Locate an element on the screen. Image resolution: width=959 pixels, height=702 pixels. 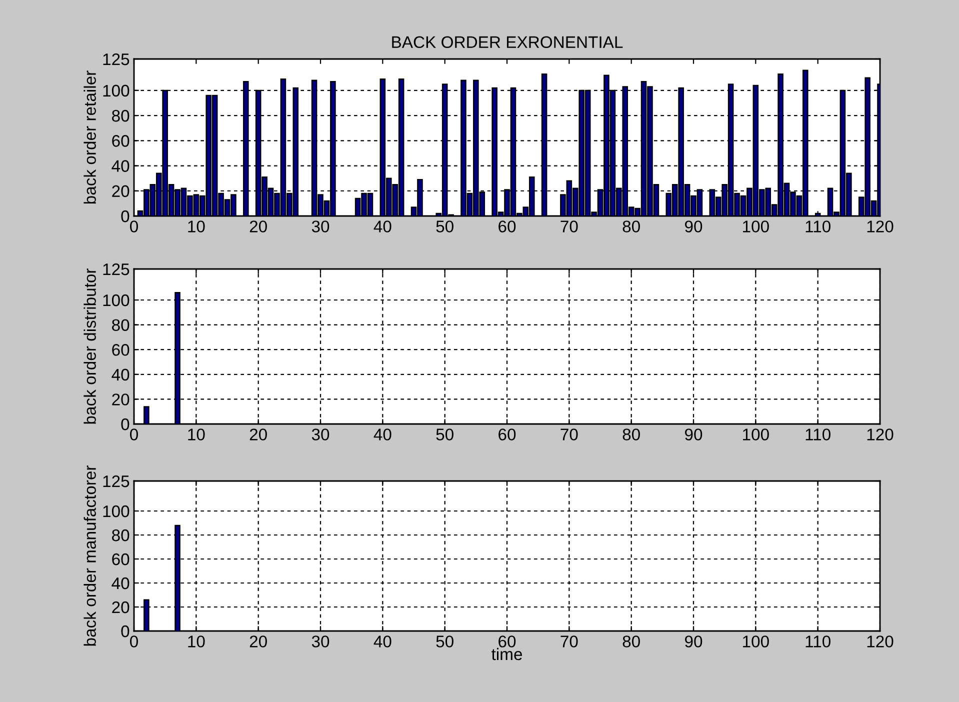
x-axis-title: time is located at coordinates (507, 654).